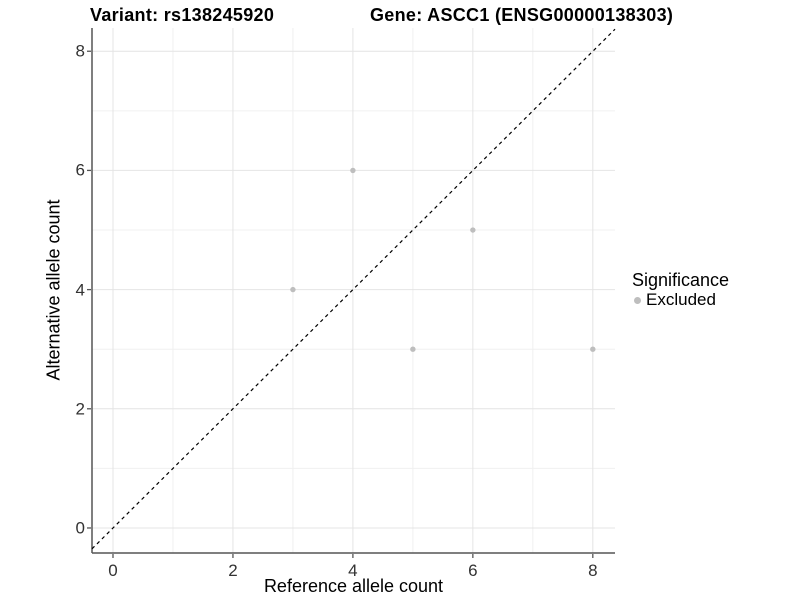 This screenshot has width=800, height=600. Describe the element at coordinates (80, 409) in the screenshot. I see `y-tick-label: 2` at that location.